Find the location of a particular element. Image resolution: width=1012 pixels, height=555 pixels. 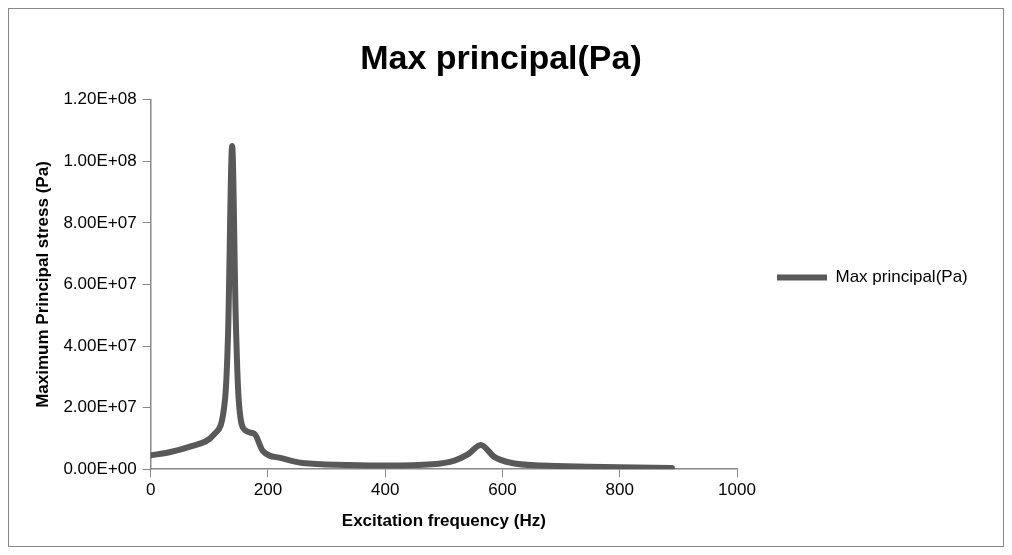

y-tick-label: 2.00E+07 is located at coordinates (100, 407).